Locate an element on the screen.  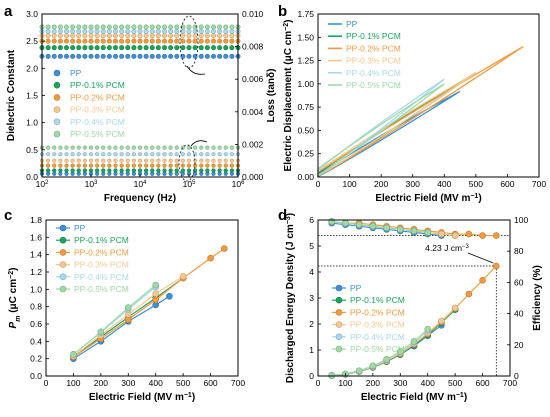
legend-label: PP-0.1% PCM is located at coordinates (97, 85).